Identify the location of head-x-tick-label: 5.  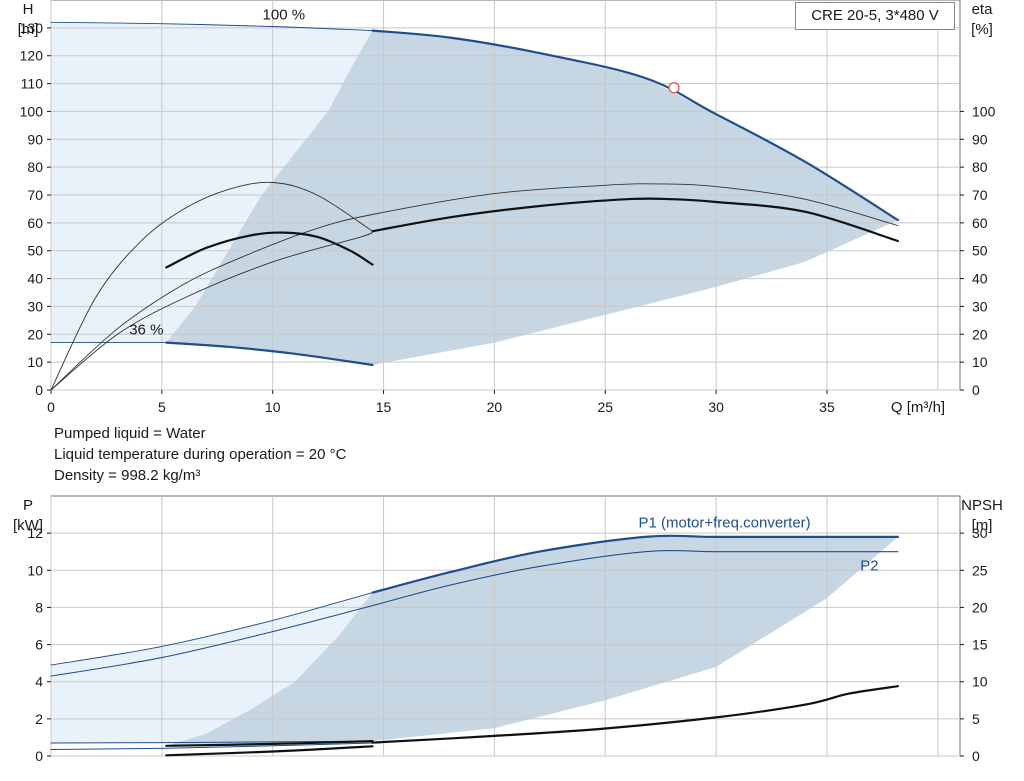
(162, 407).